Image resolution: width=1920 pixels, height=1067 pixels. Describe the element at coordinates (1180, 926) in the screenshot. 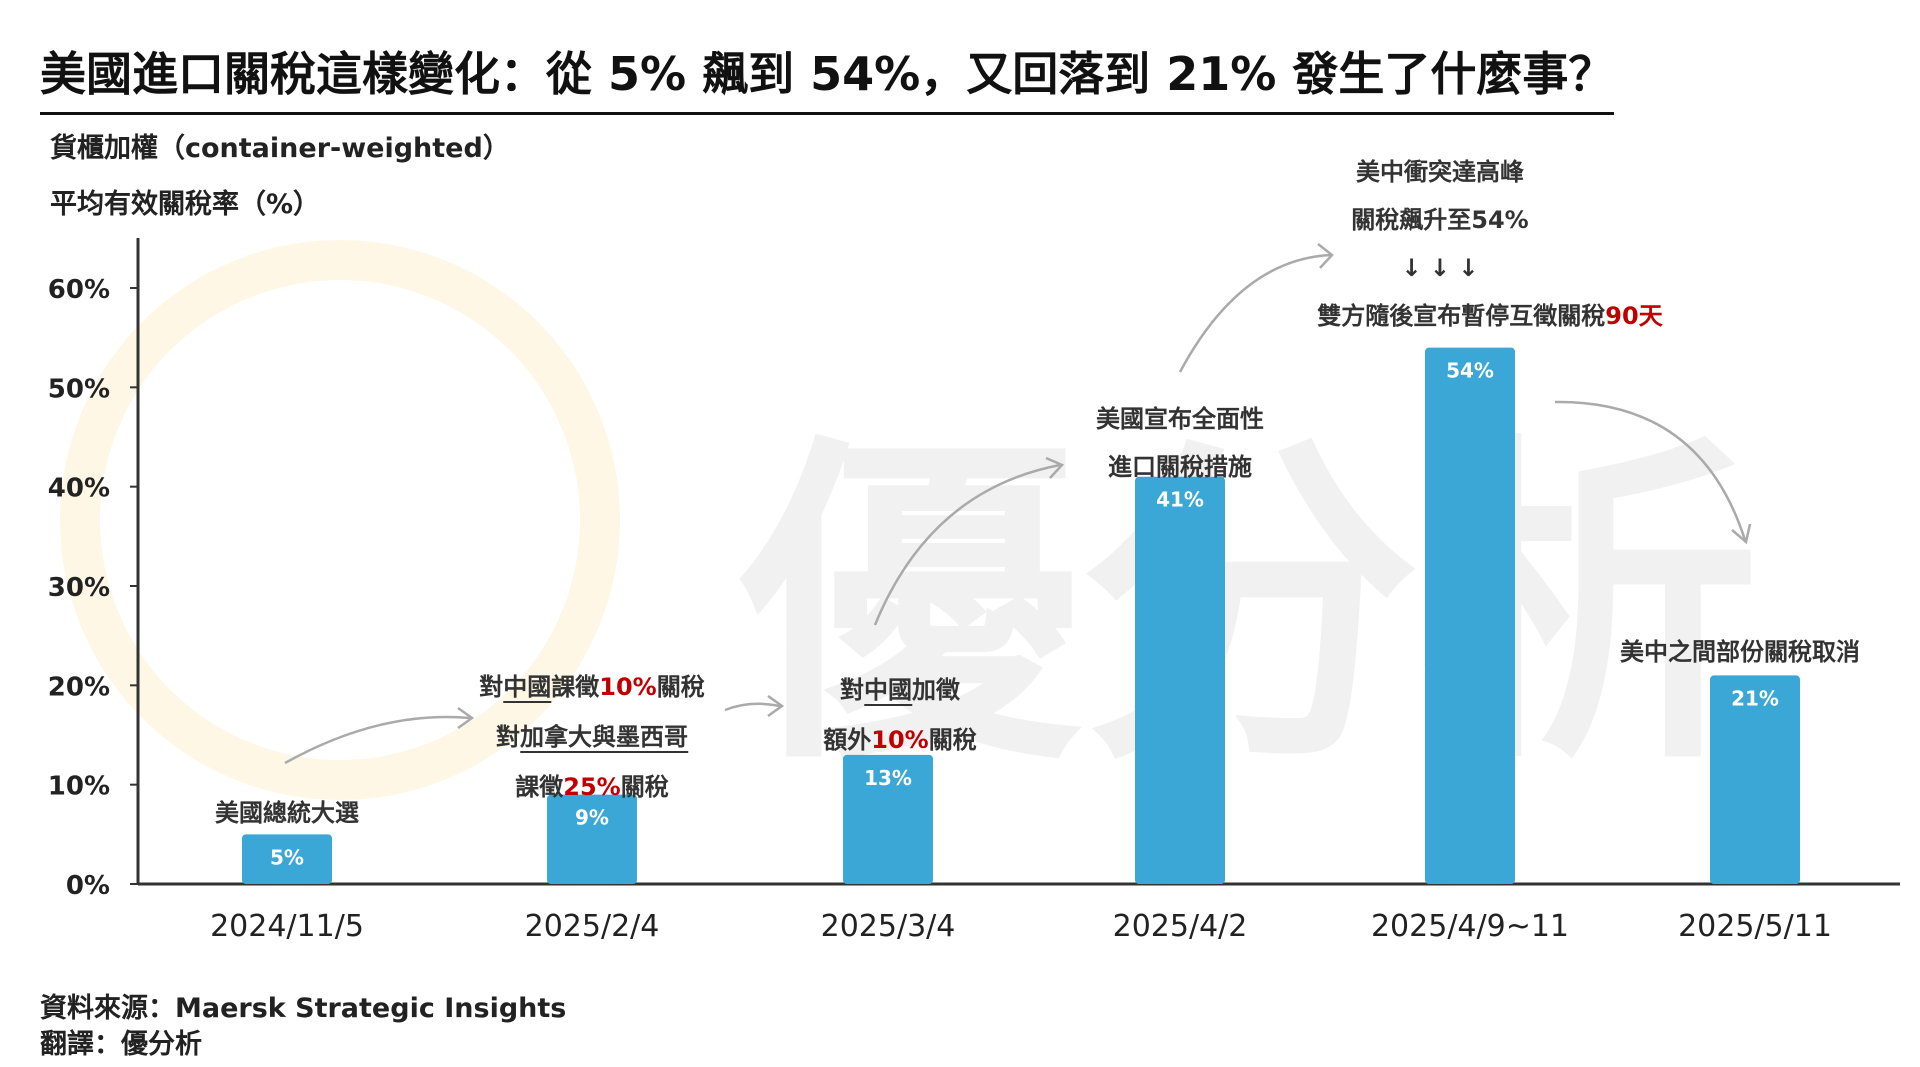

I see `x-tick-label: 2025/4/2` at that location.